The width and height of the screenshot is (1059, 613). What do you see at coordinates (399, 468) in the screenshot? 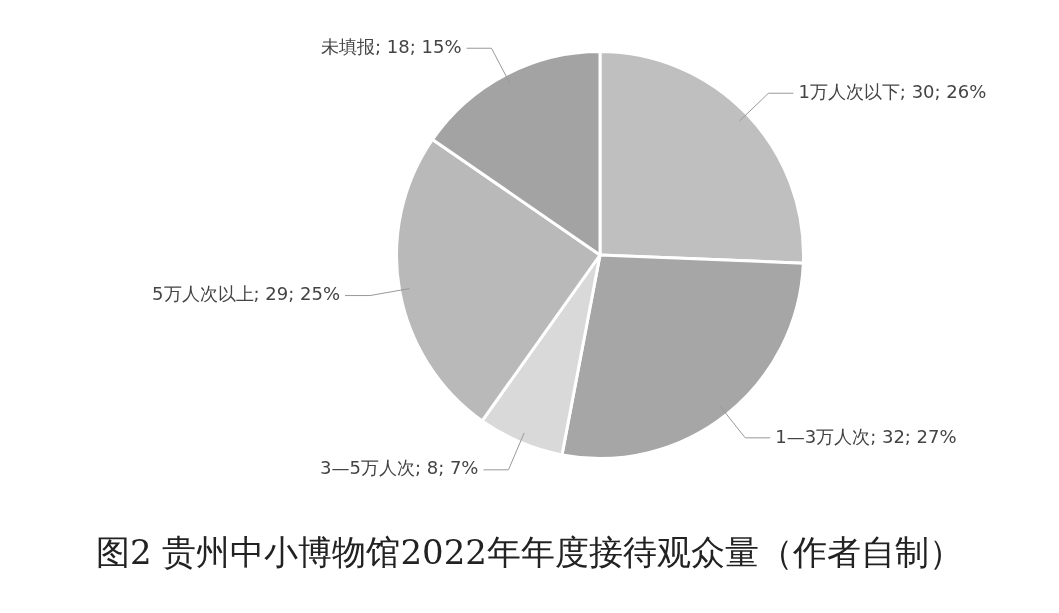
I see `slice-label: 3—5万人次; 8; 7%` at bounding box center [399, 468].